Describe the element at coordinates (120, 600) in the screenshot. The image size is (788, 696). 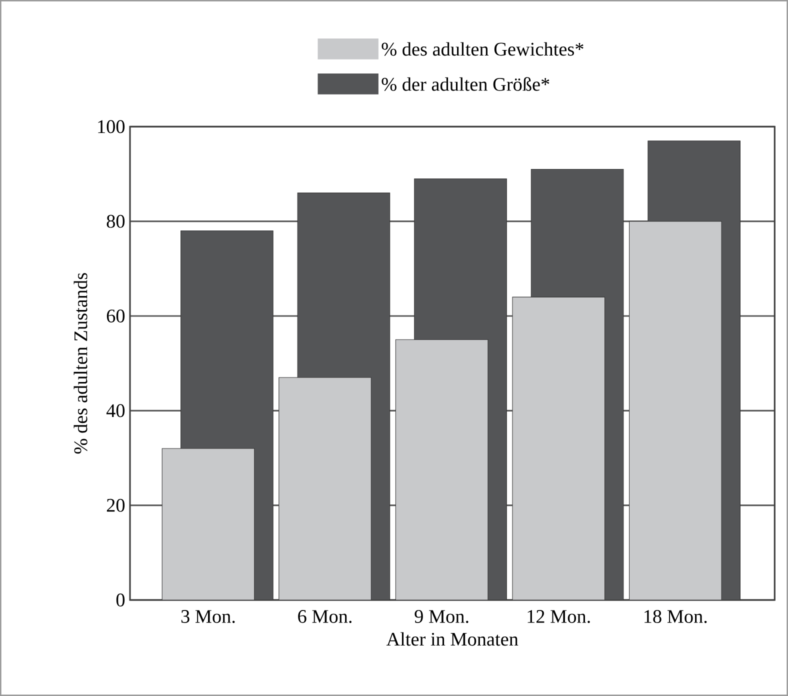
I see `y-tick-label: 0` at that location.